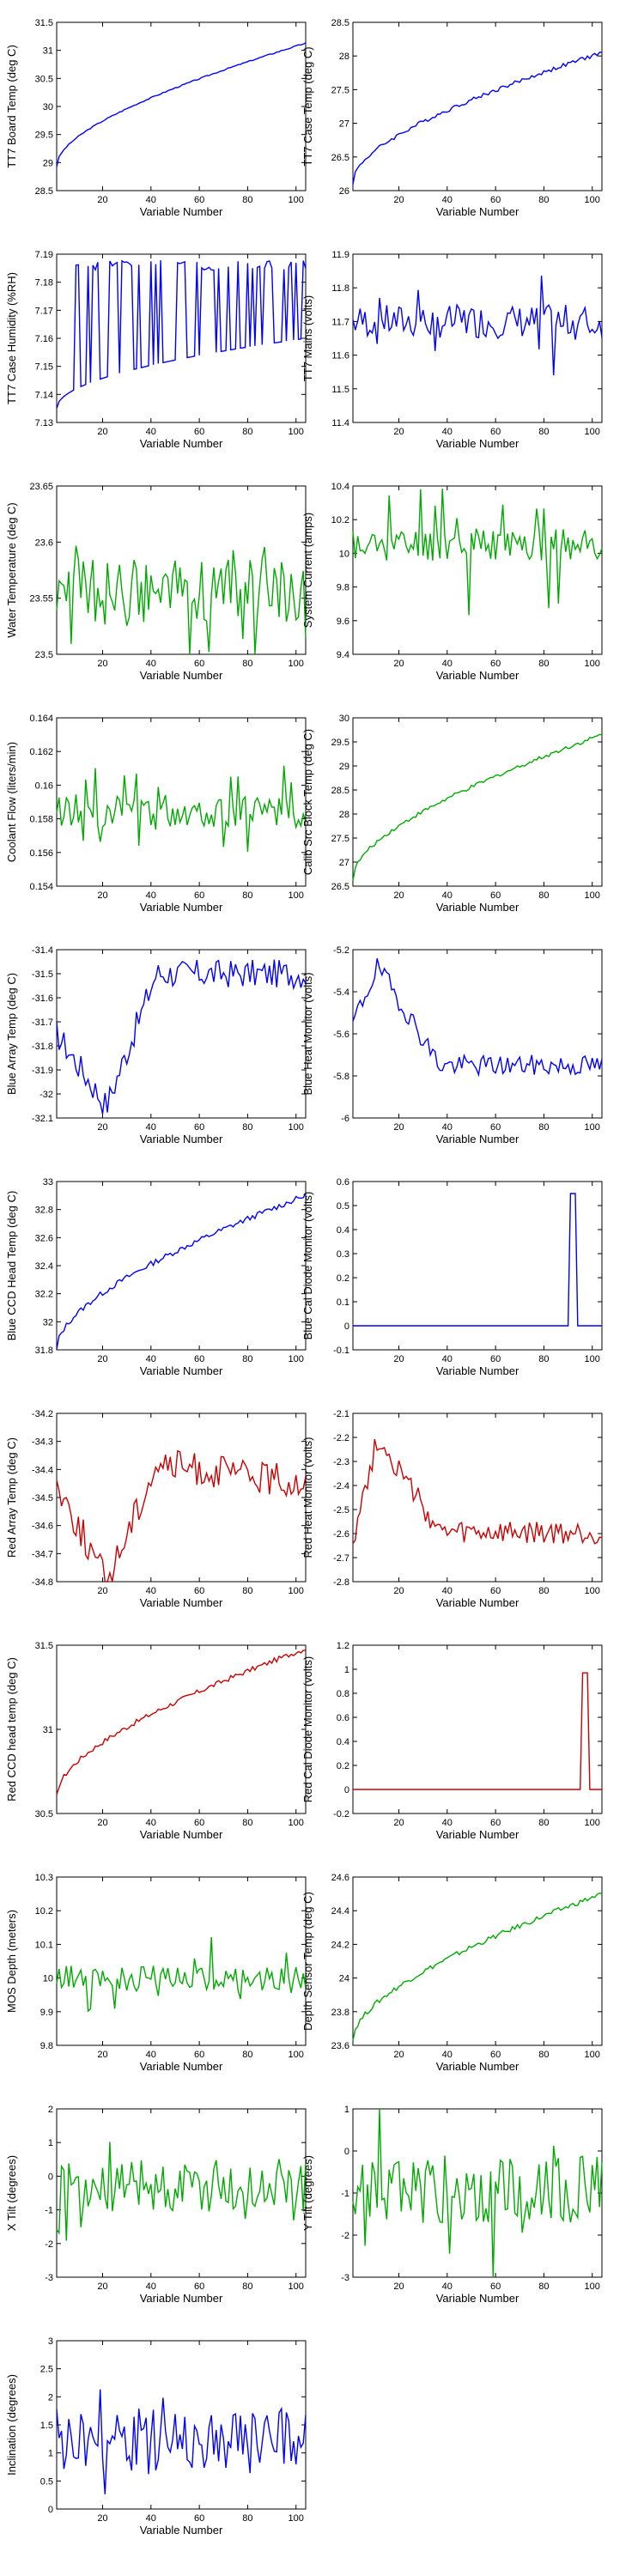 Image resolution: width=644 pixels, height=2576 pixels. I want to click on y-tick-label: -31.5, so click(42, 974).